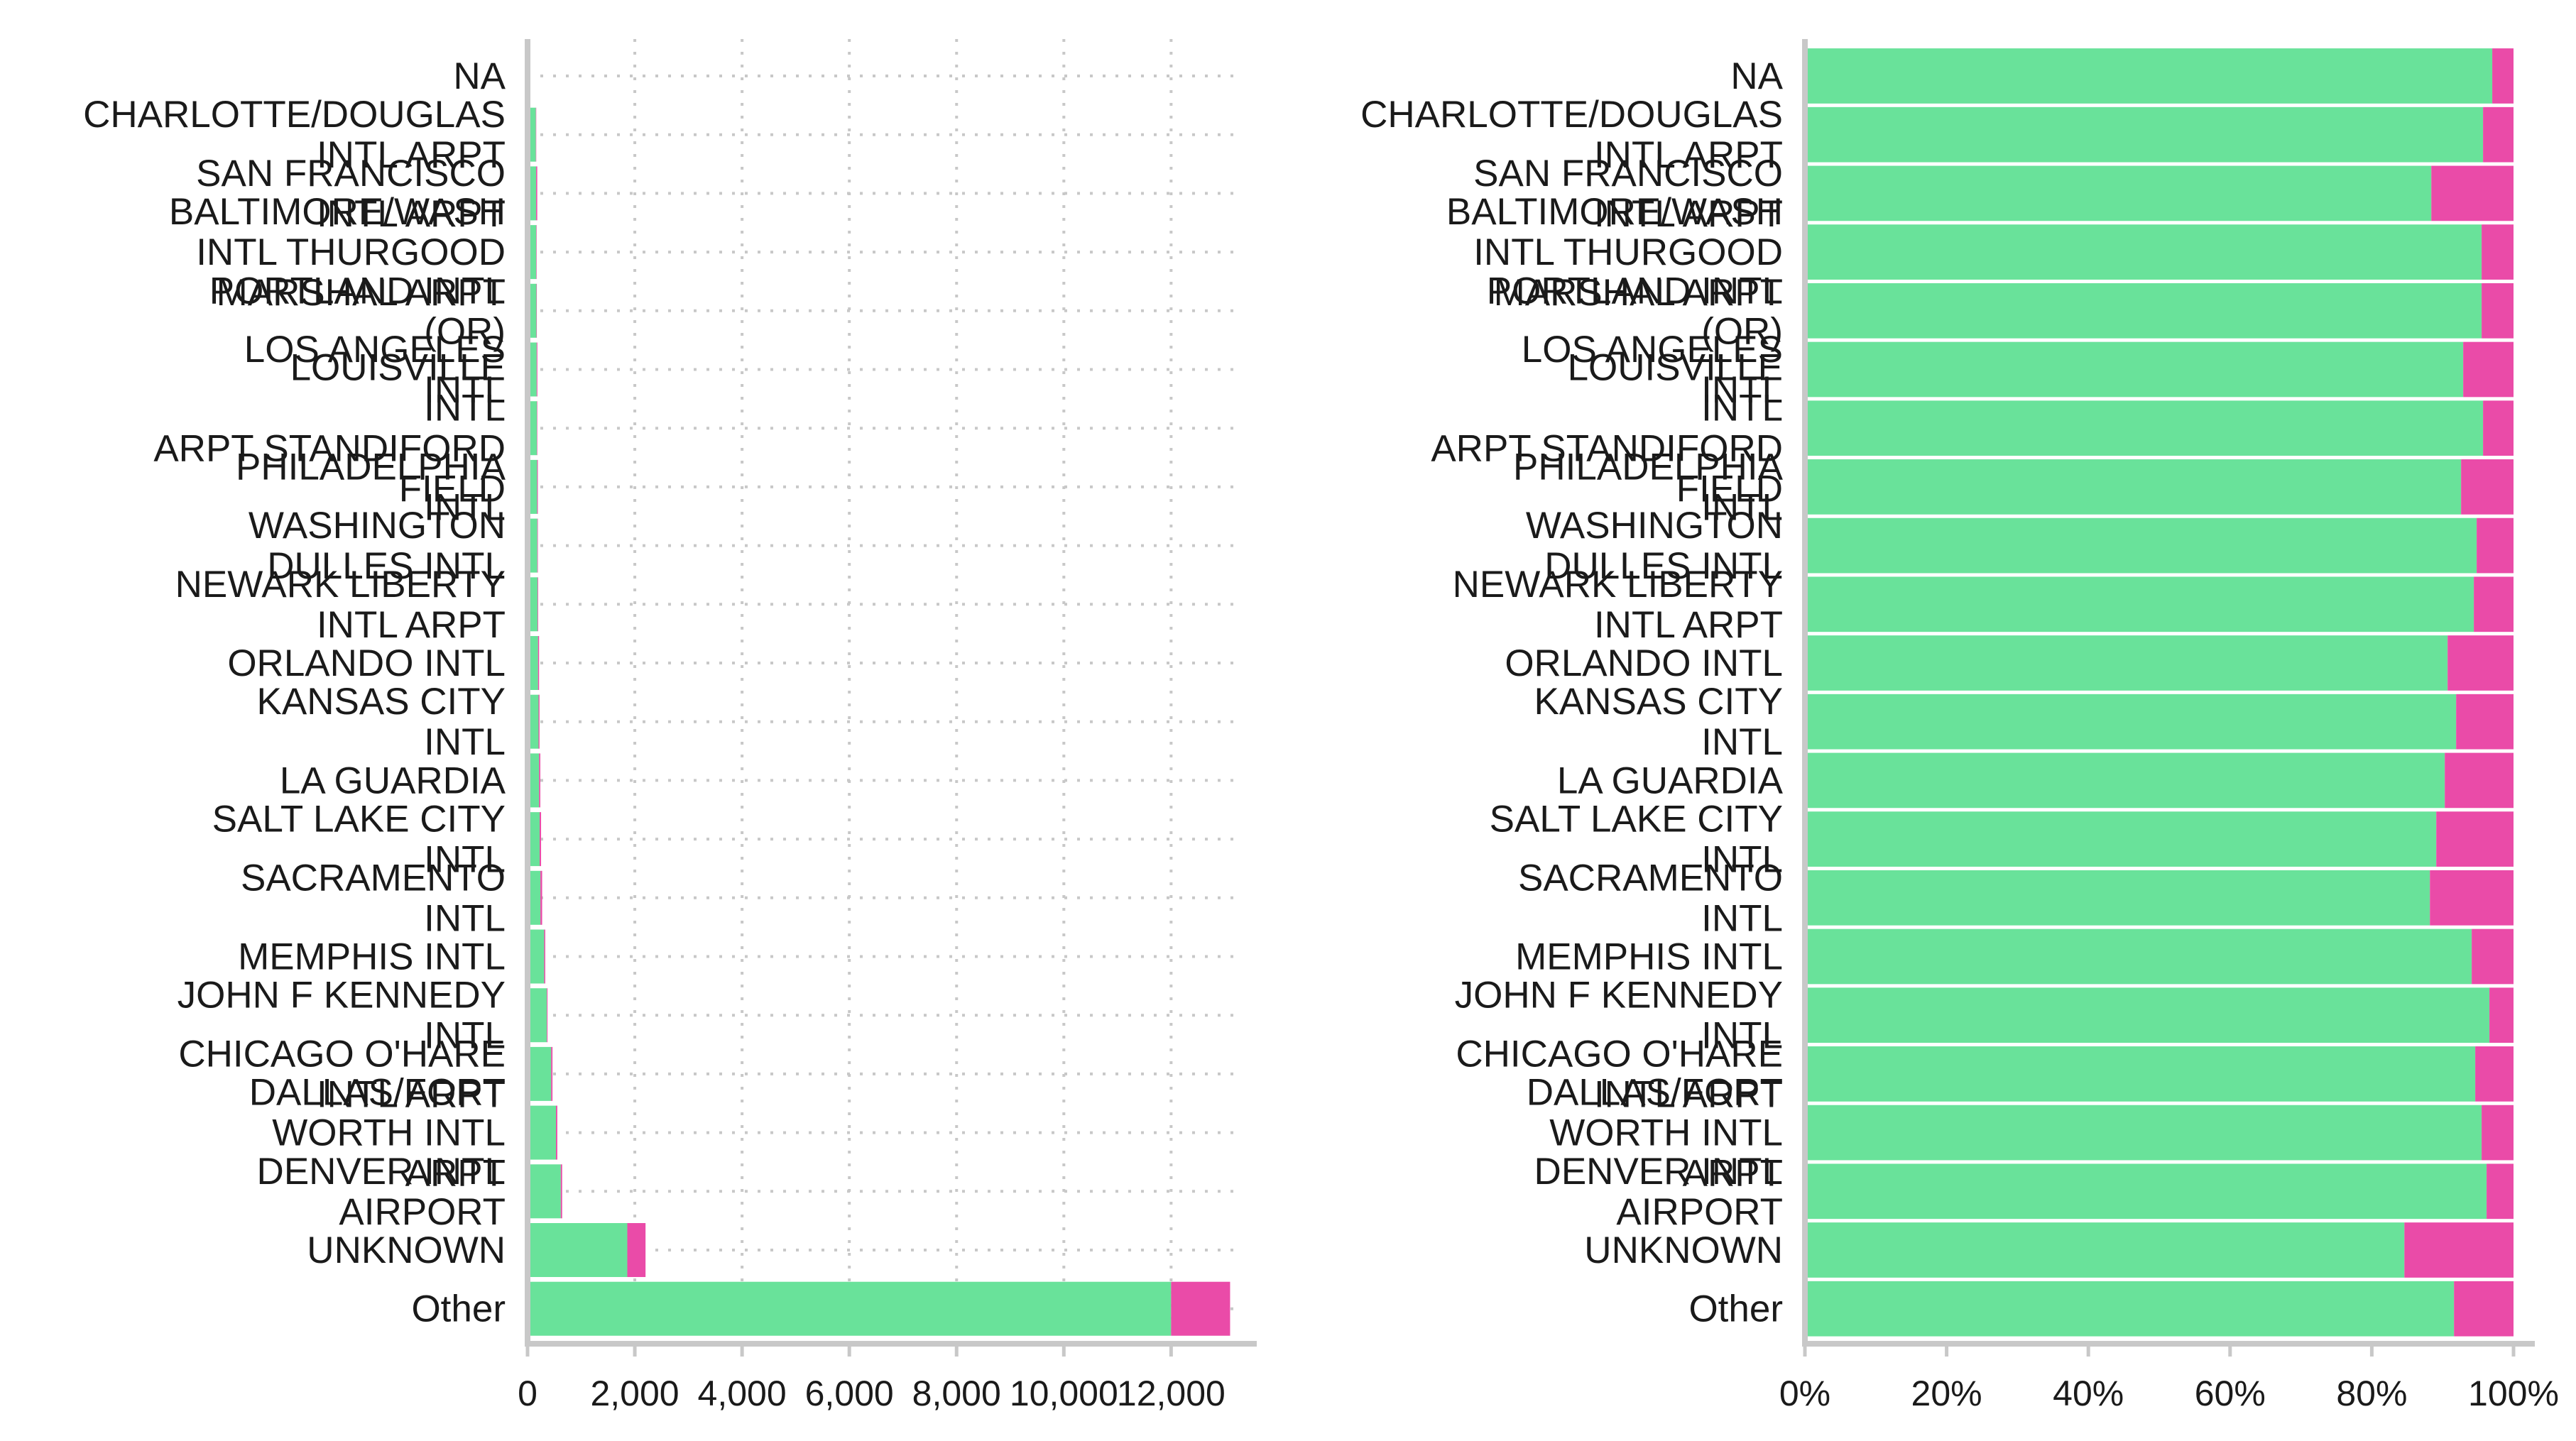 This screenshot has height=1441, width=2576. What do you see at coordinates (2371, 1393) in the screenshot?
I see `x-tick-label: 80%` at bounding box center [2371, 1393].